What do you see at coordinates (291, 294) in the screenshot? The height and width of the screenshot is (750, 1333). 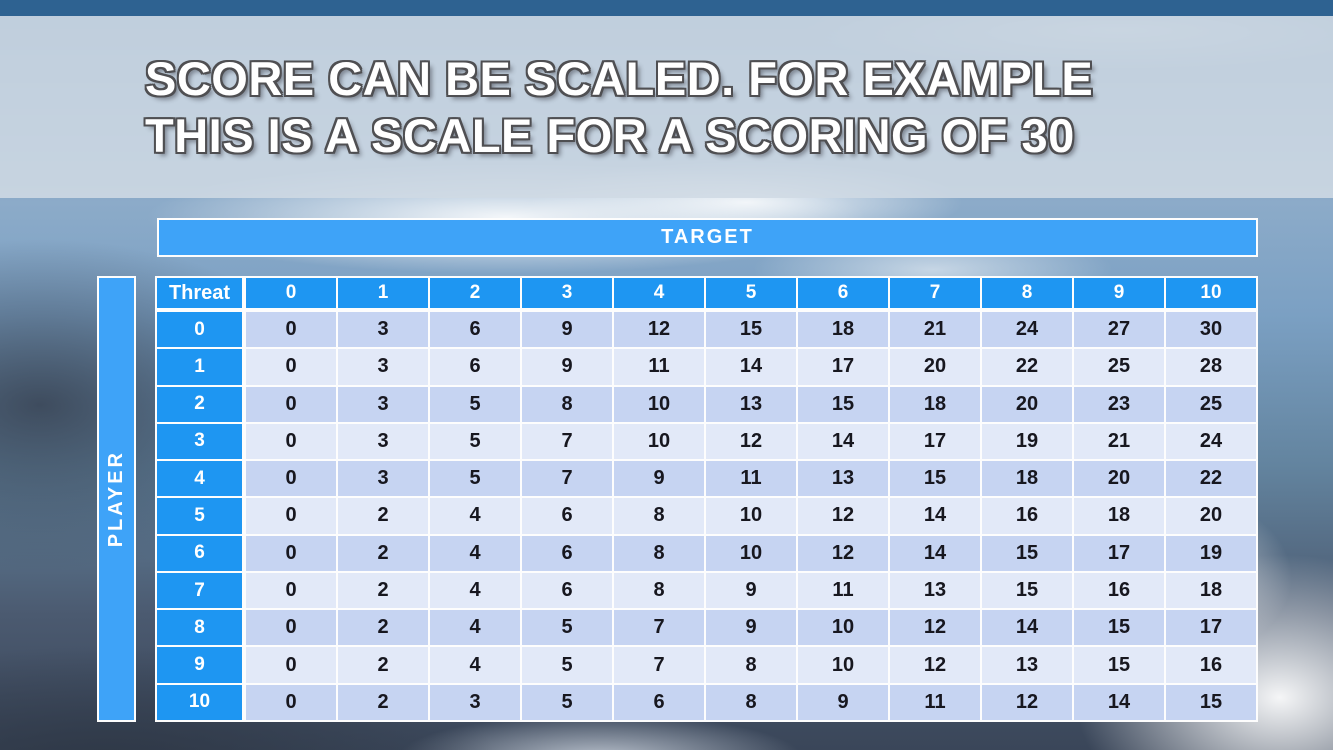 I see `column-header-cell: 0` at bounding box center [291, 294].